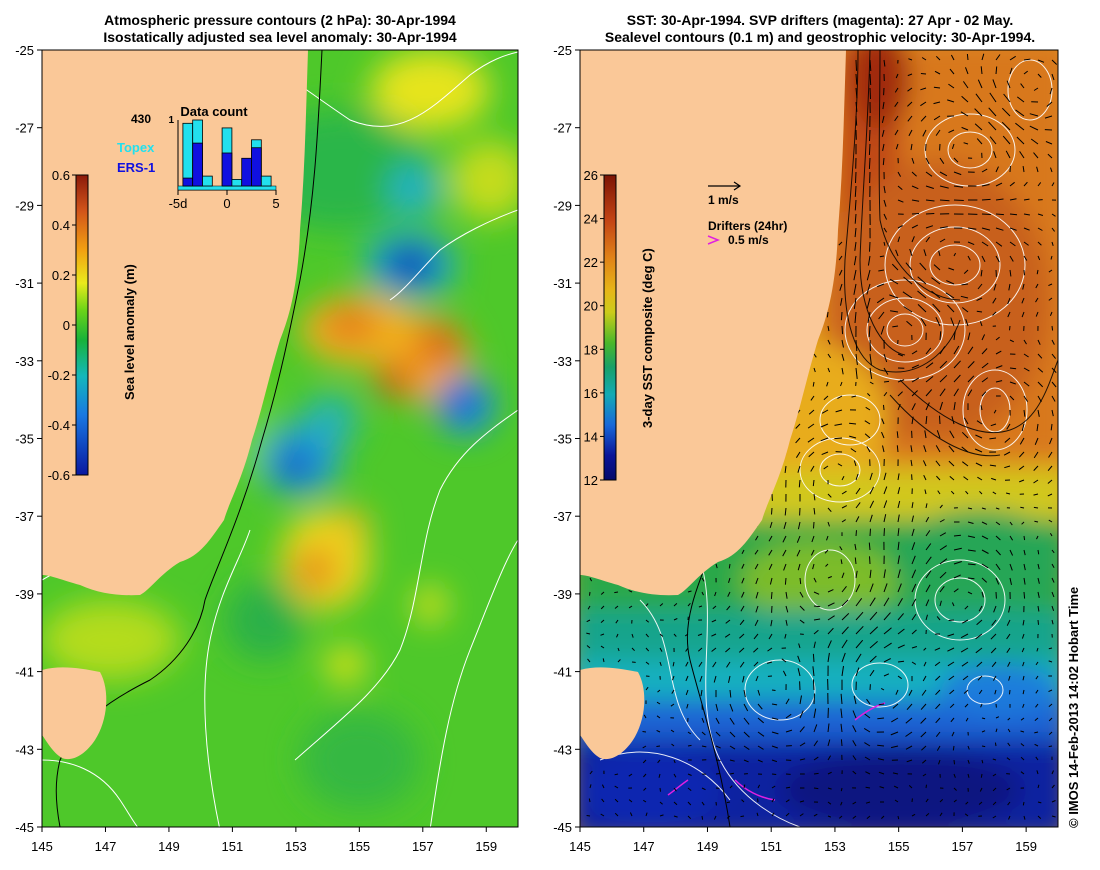  Describe the element at coordinates (136, 167) in the screenshot. I see `legend-ers1: ERS-1` at that location.